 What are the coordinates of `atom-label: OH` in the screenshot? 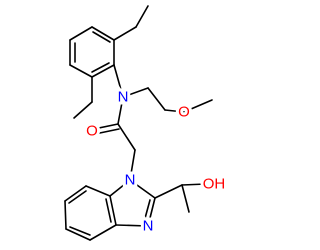 It's located at (214, 184).